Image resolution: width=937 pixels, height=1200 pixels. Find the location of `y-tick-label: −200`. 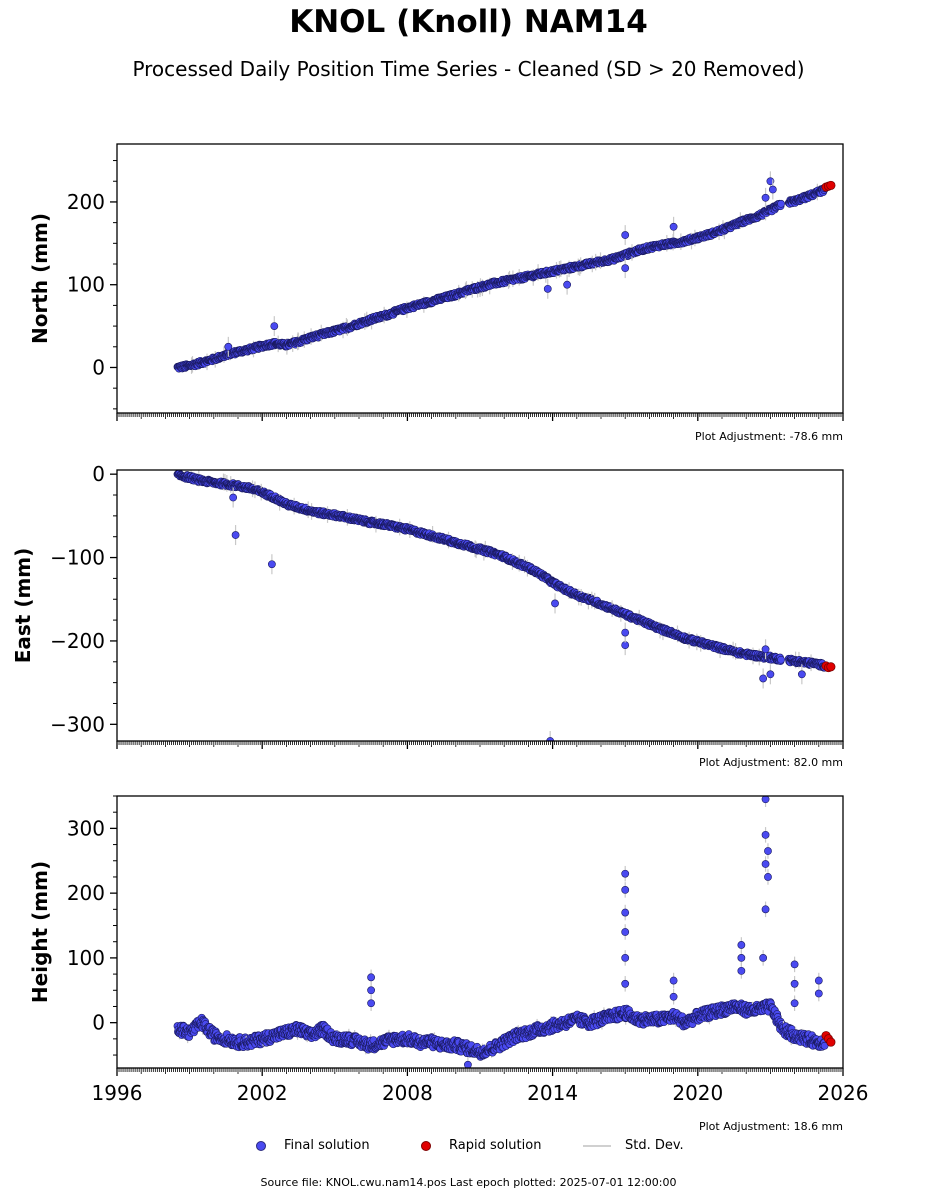

y-tick-label: −200 is located at coordinates (77, 641).